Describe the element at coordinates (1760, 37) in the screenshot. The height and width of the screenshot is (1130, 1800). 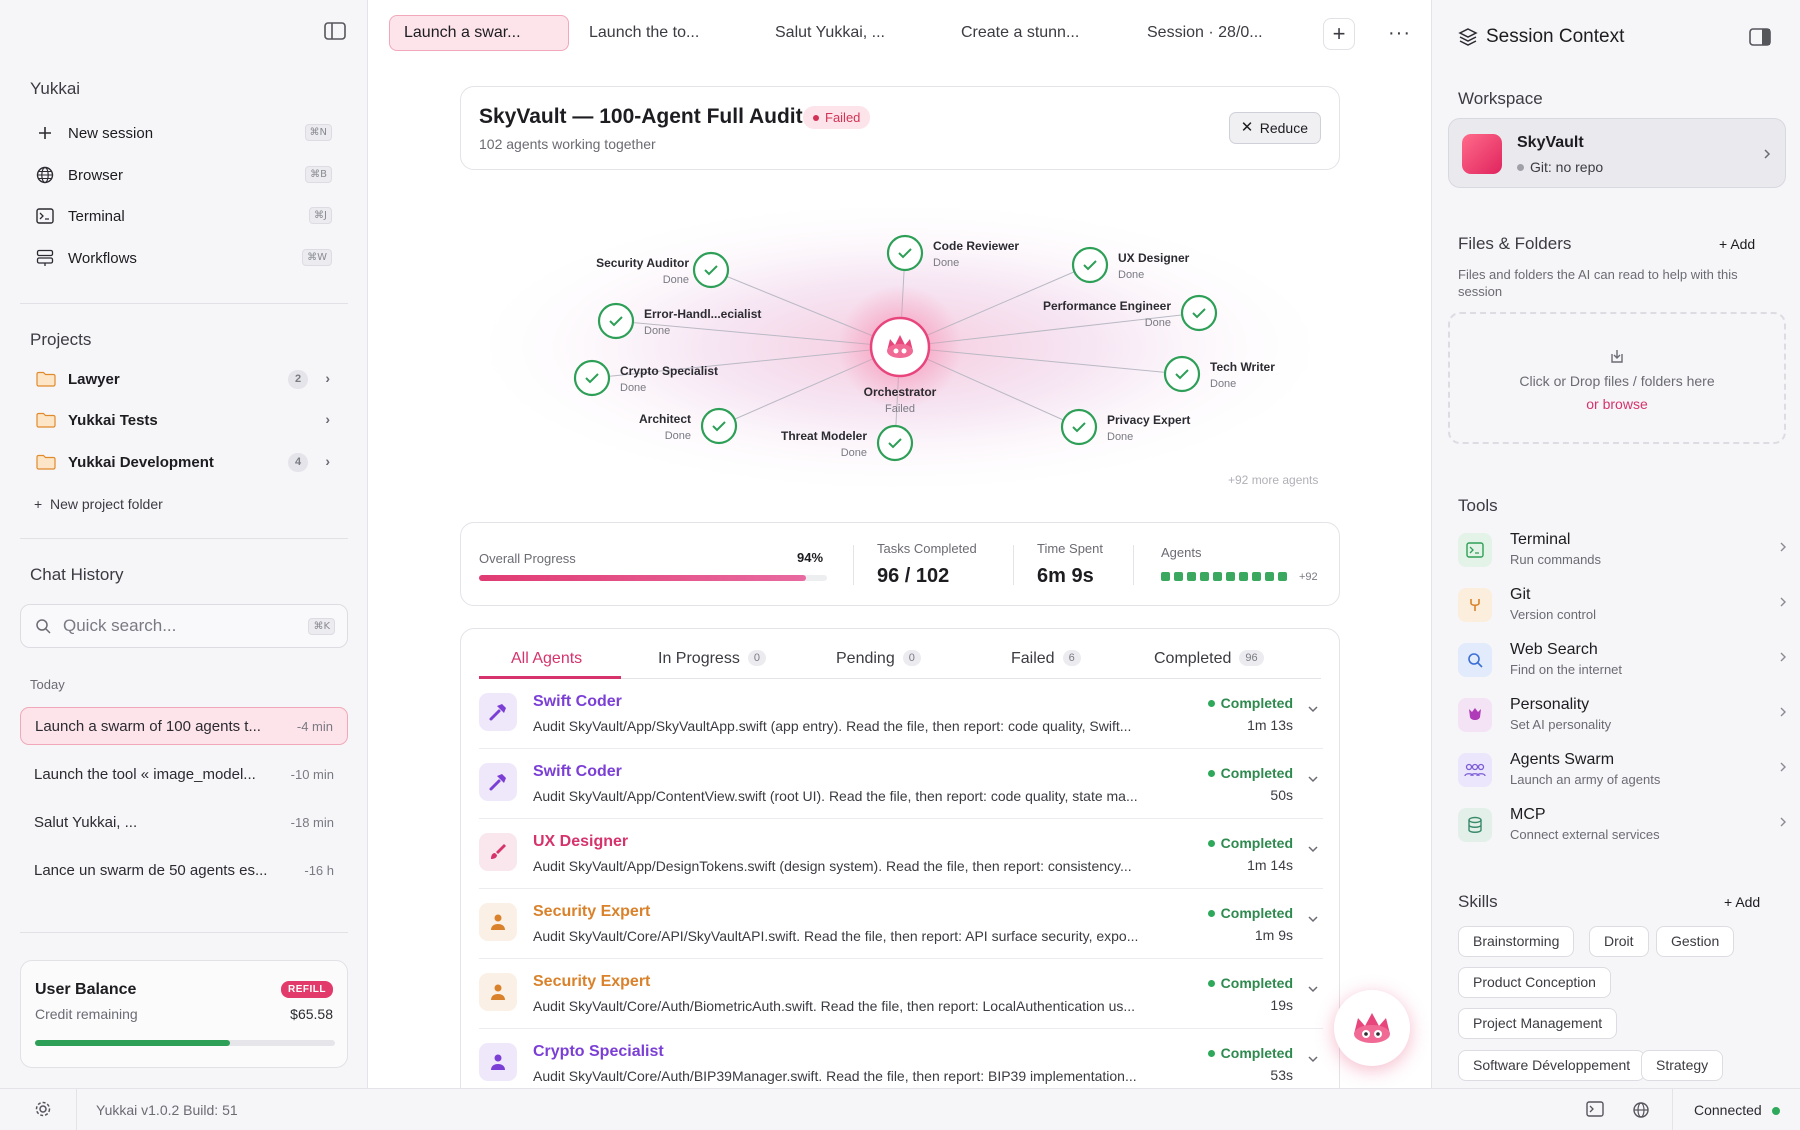
I see `panel-toggle-icon` at that location.